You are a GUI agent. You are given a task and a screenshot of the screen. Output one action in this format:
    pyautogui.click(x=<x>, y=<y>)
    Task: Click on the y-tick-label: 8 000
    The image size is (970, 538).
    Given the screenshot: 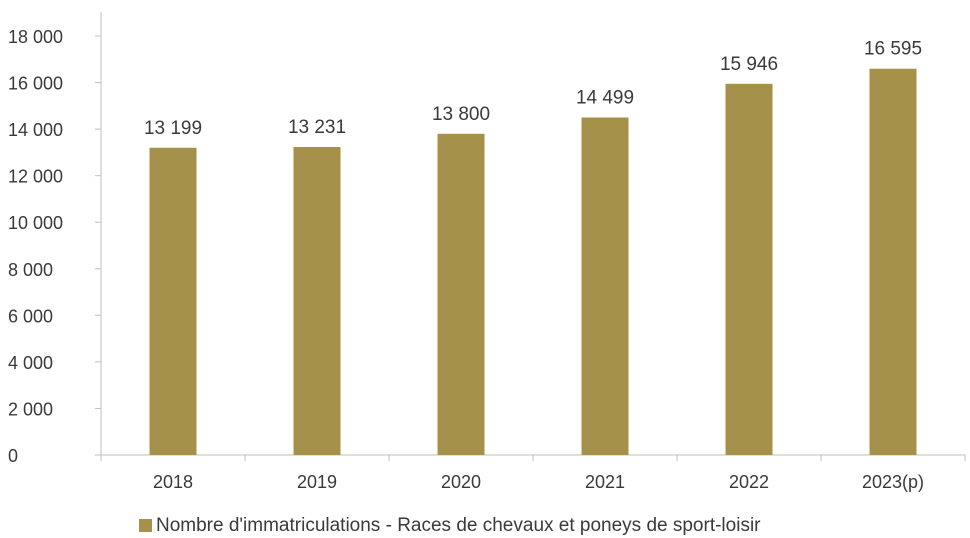 What is the action you would take?
    pyautogui.click(x=30, y=270)
    